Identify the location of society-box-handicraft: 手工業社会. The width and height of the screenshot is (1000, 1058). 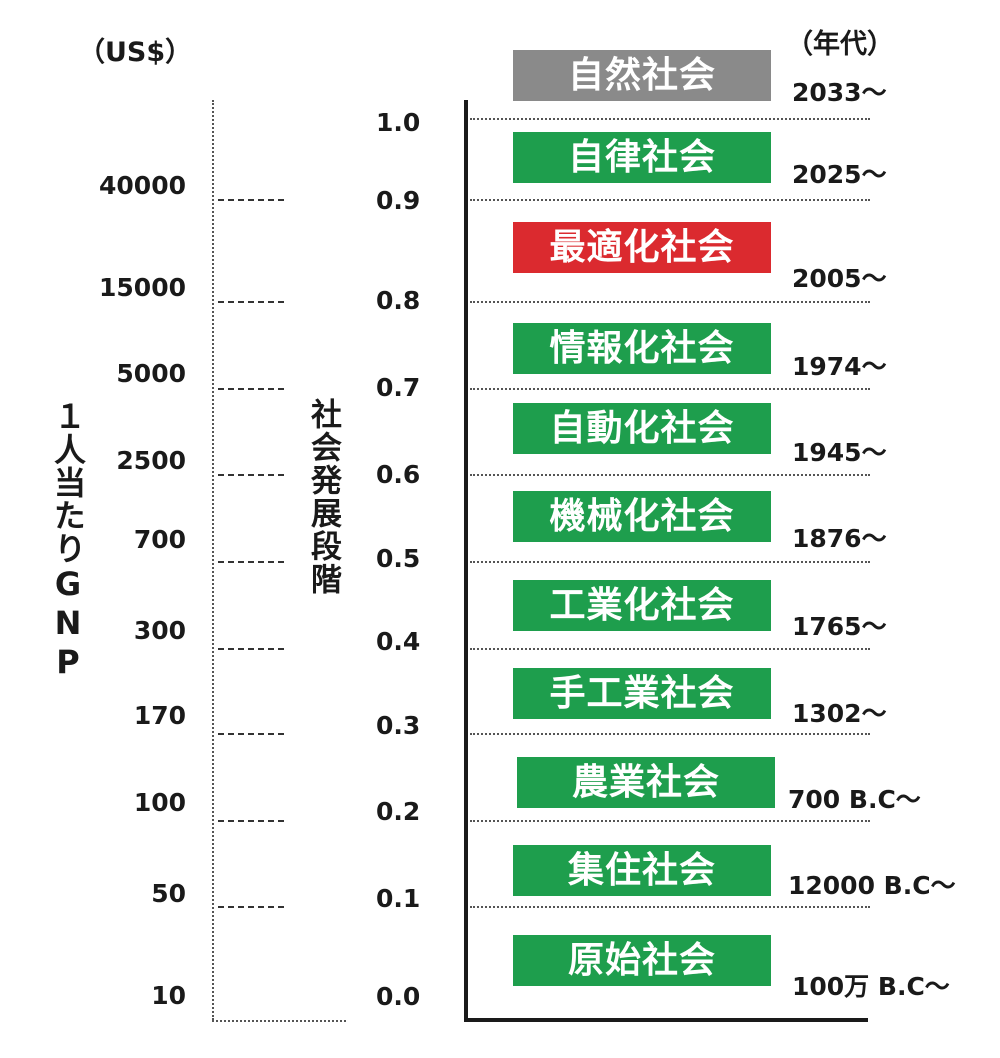
(642, 693).